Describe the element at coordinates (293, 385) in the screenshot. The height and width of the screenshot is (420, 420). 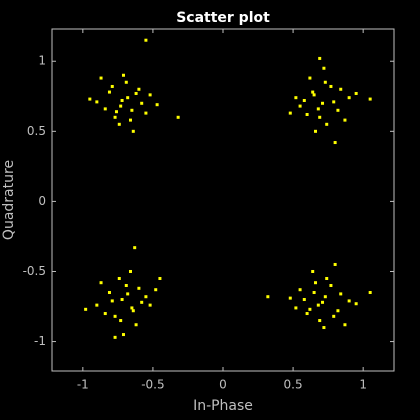
I see `x-tick-label: 0.5` at that location.